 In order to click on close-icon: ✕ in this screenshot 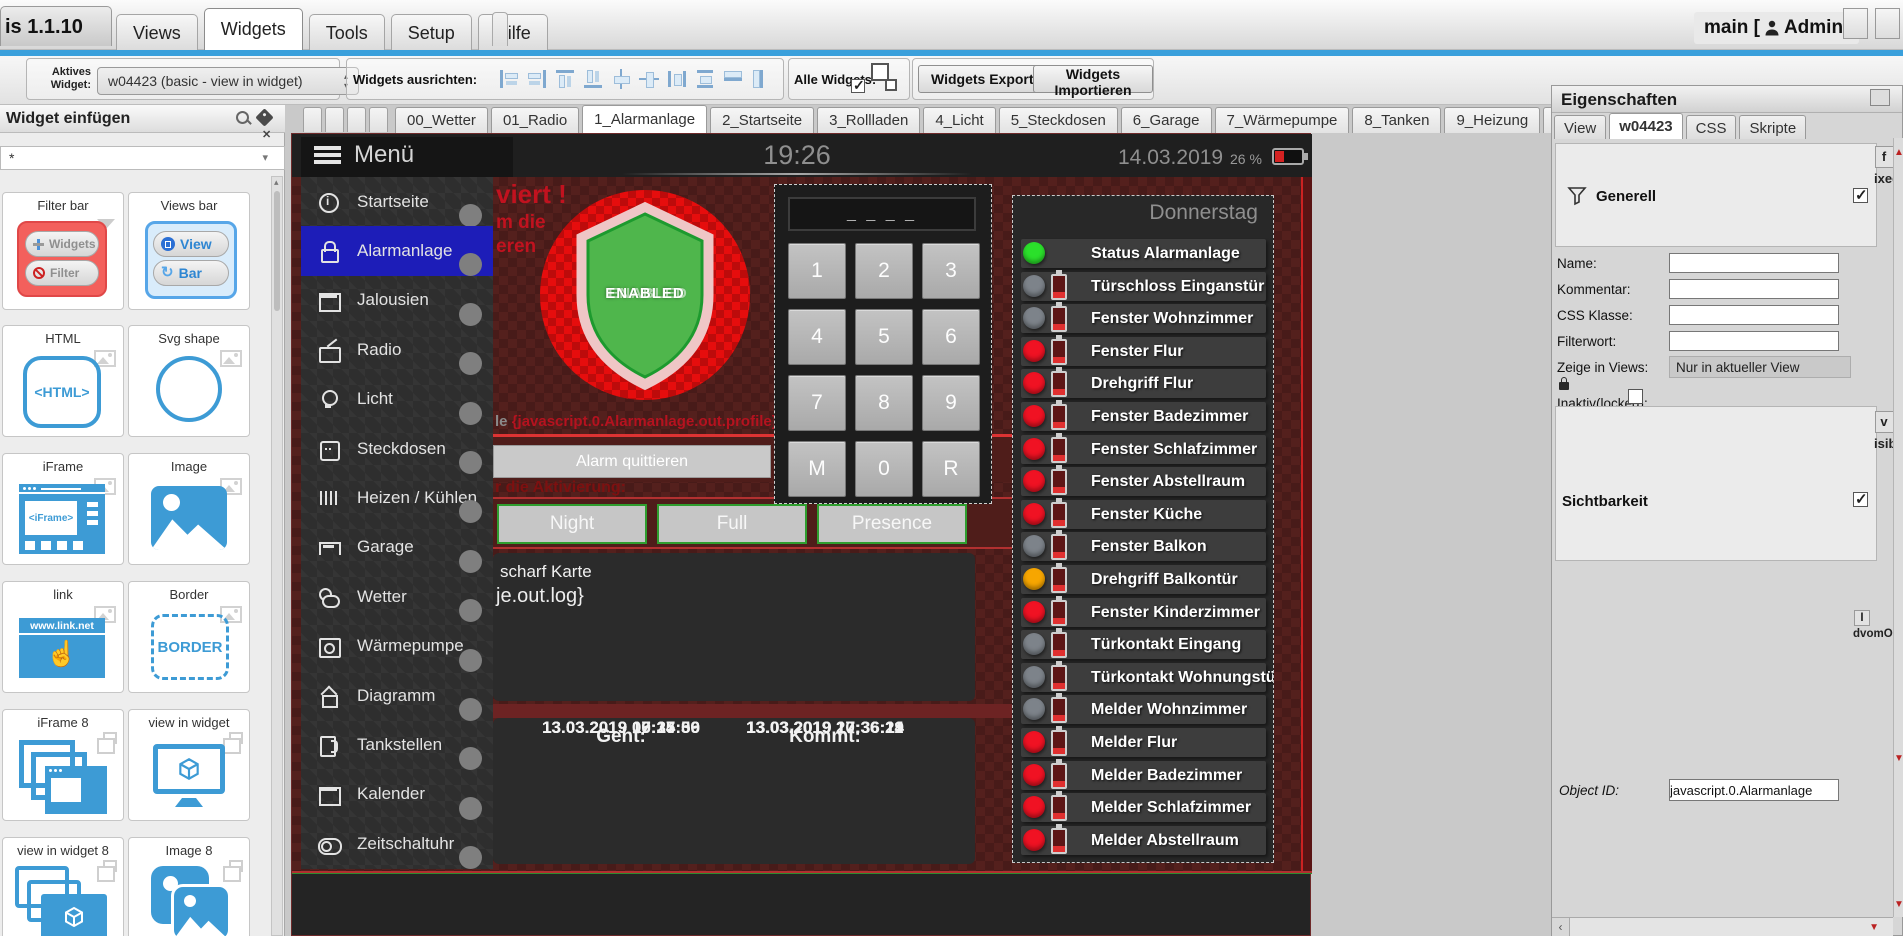, I will do `click(267, 135)`.